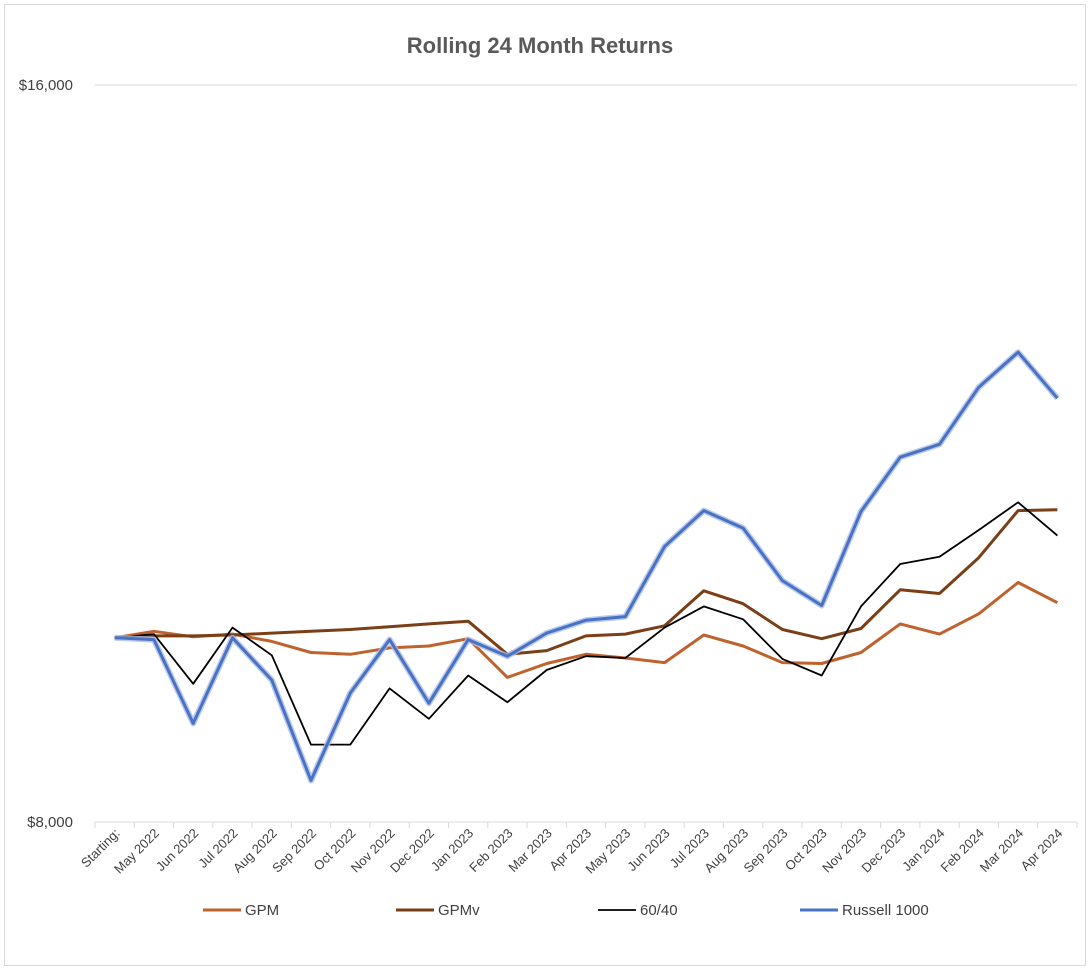  I want to click on legend-label-60-40: 60/40, so click(659, 910).